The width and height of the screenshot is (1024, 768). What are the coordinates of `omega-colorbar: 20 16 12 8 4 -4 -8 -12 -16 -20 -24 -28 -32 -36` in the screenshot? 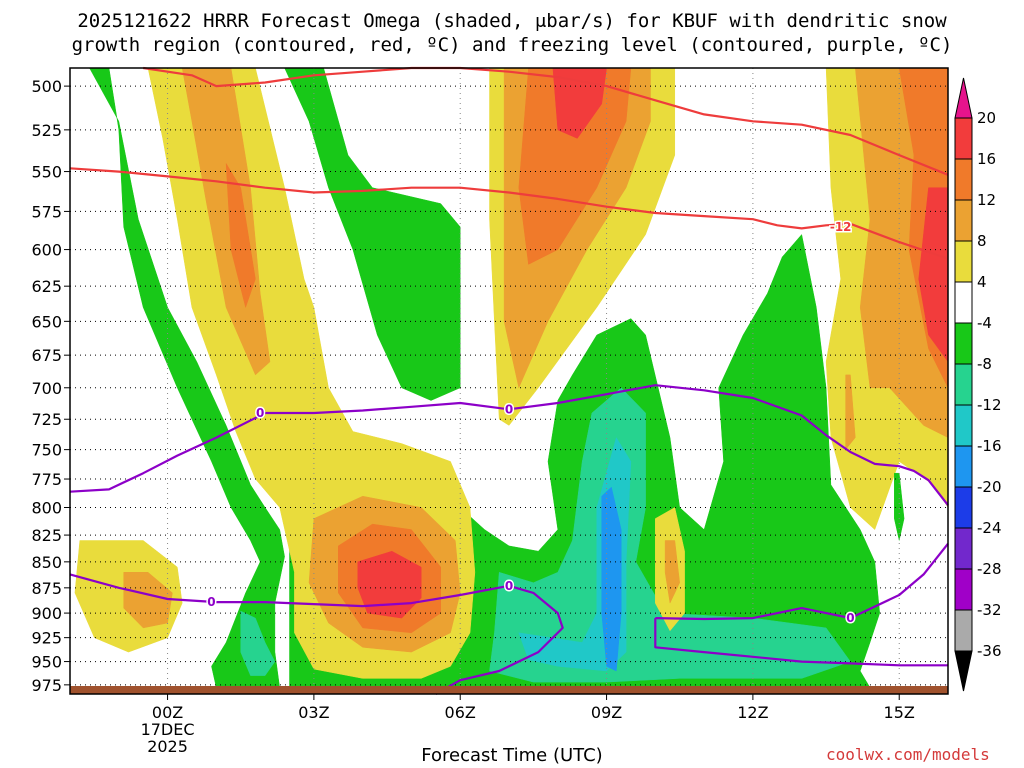 It's located at (978, 384).